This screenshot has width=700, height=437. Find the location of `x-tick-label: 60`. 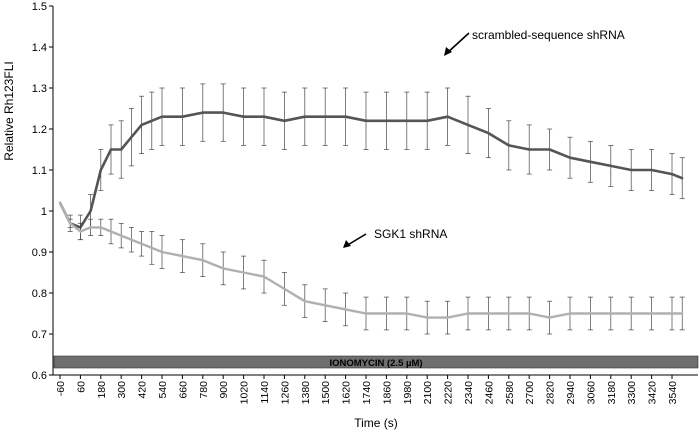

x-tick-label: 60 is located at coordinates (81, 387).